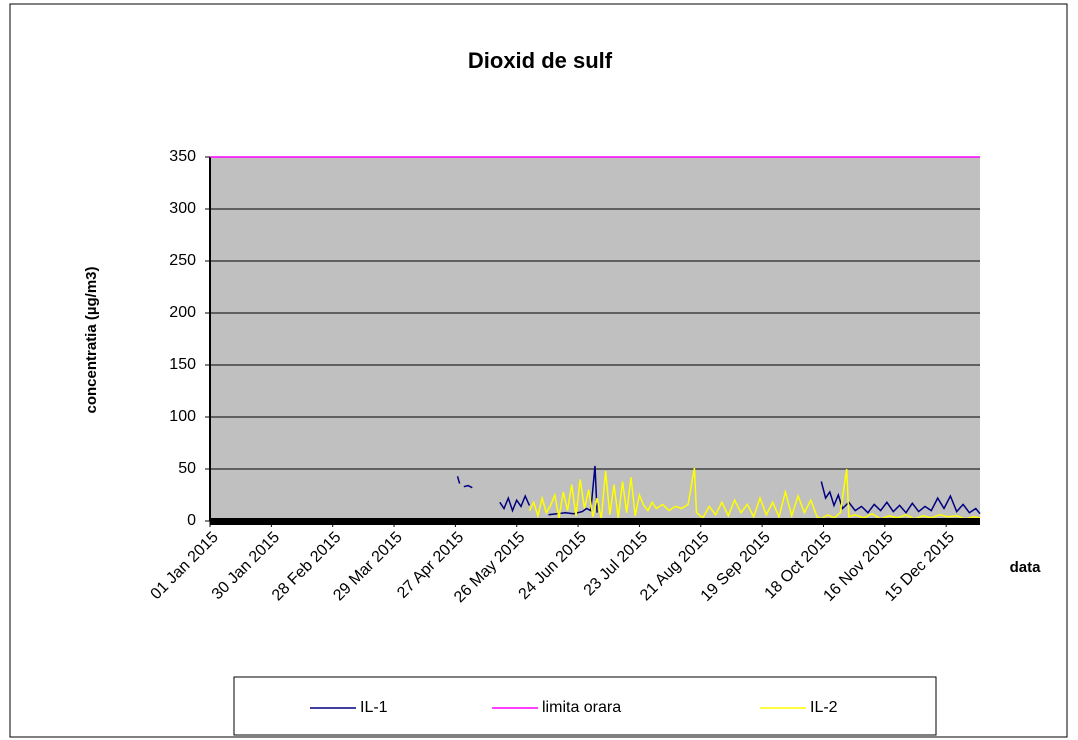 Image resolution: width=1078 pixels, height=740 pixels. What do you see at coordinates (1026, 567) in the screenshot?
I see `x-axis-label: data` at bounding box center [1026, 567].